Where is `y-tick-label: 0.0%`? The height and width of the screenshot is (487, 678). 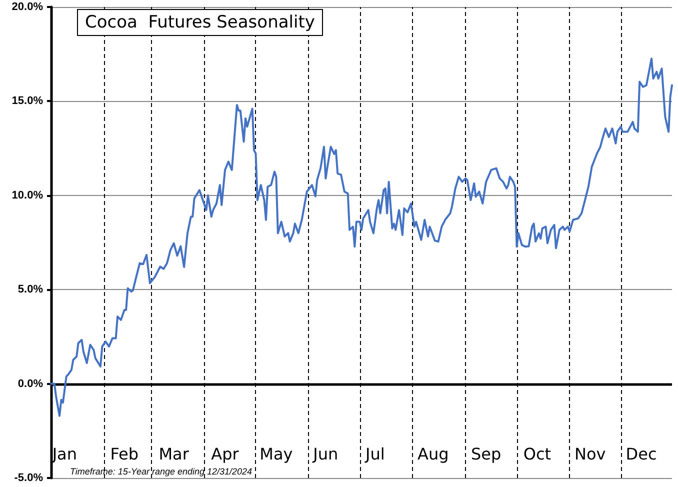
y-tick-label: 0.0% is located at coordinates (31, 384).